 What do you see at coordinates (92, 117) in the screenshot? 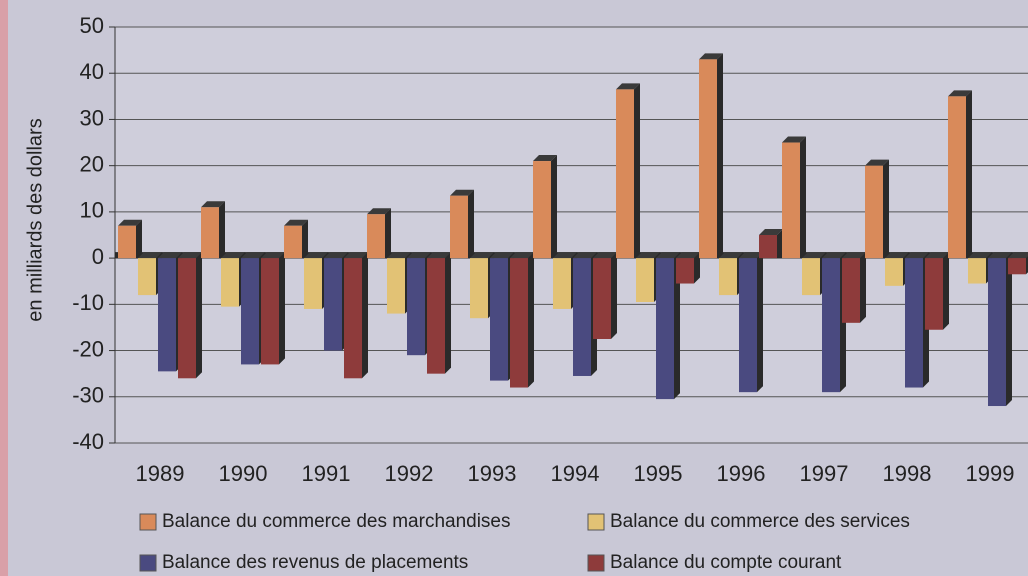
I see `y-tick-label: 30` at bounding box center [92, 117].